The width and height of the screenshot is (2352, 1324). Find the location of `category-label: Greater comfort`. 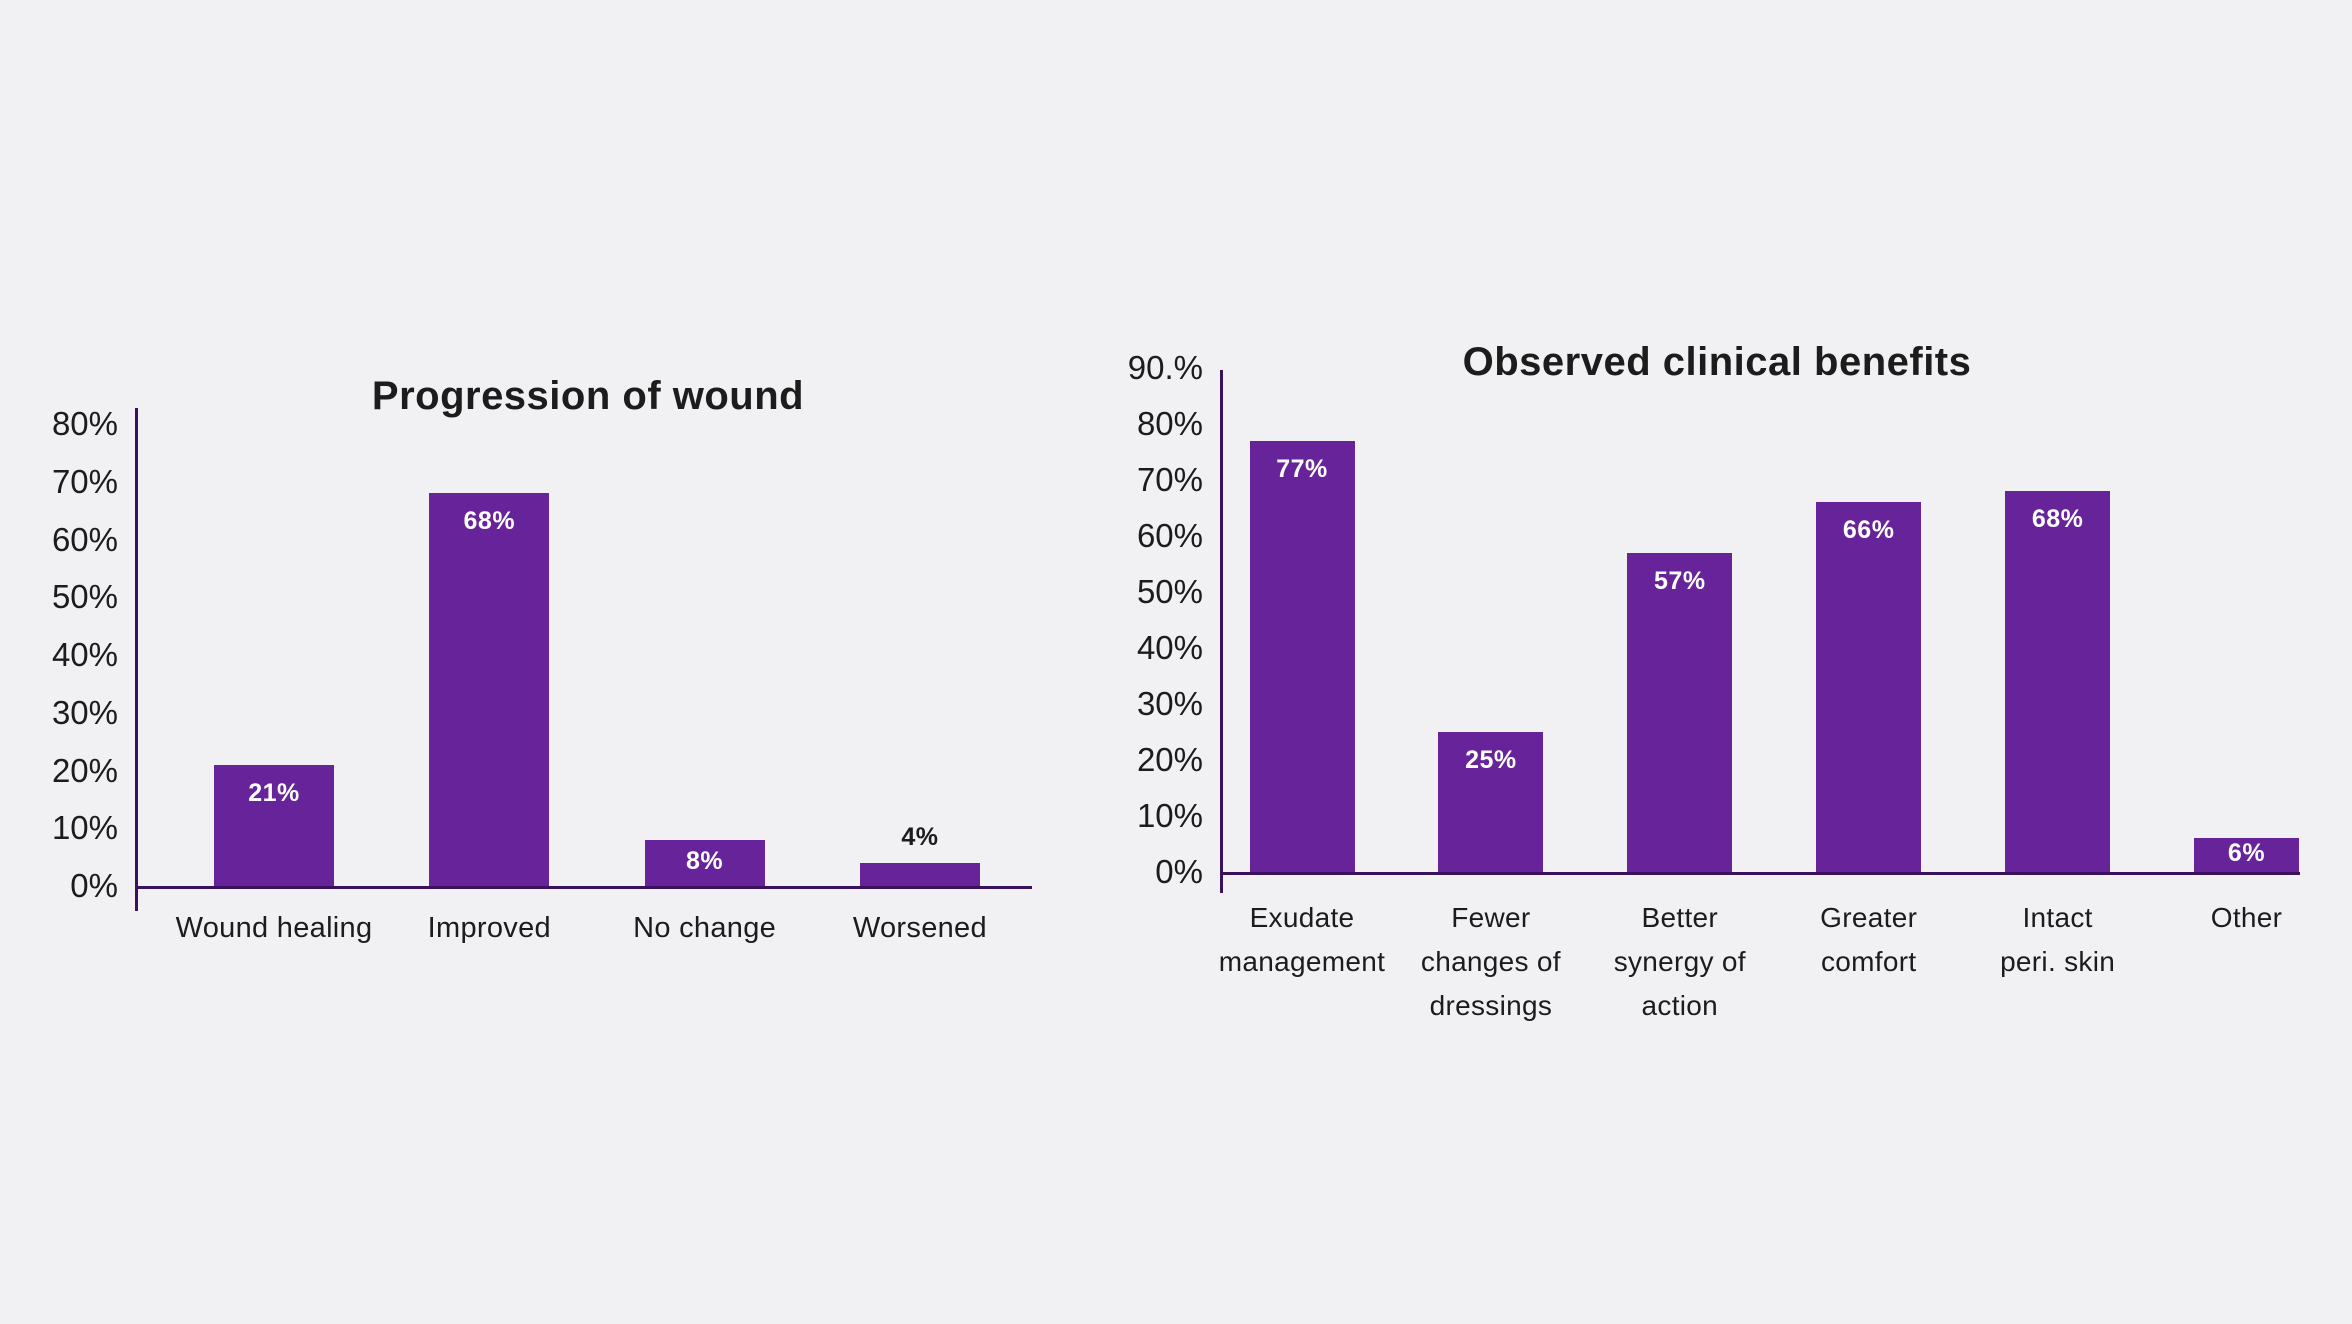

category-label: Greater comfort is located at coordinates (1869, 939).